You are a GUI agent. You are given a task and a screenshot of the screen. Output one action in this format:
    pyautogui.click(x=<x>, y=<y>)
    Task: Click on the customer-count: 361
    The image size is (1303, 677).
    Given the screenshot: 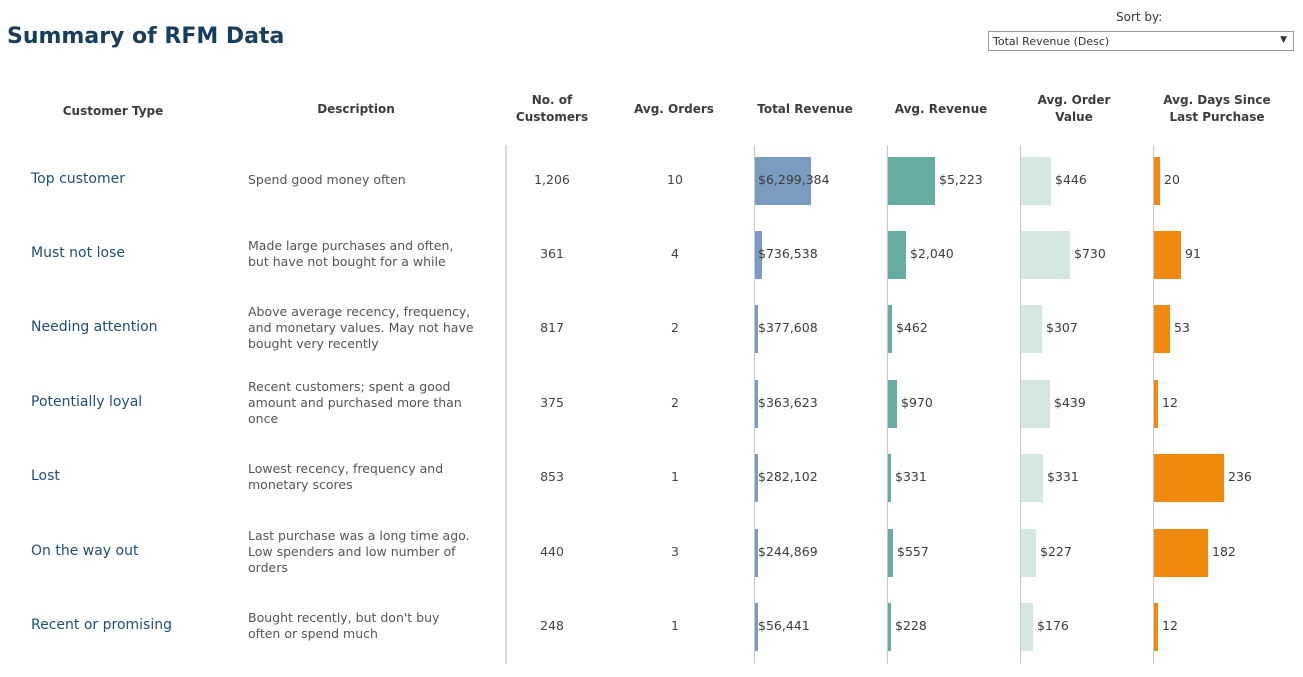 What is the action you would take?
    pyautogui.click(x=552, y=253)
    